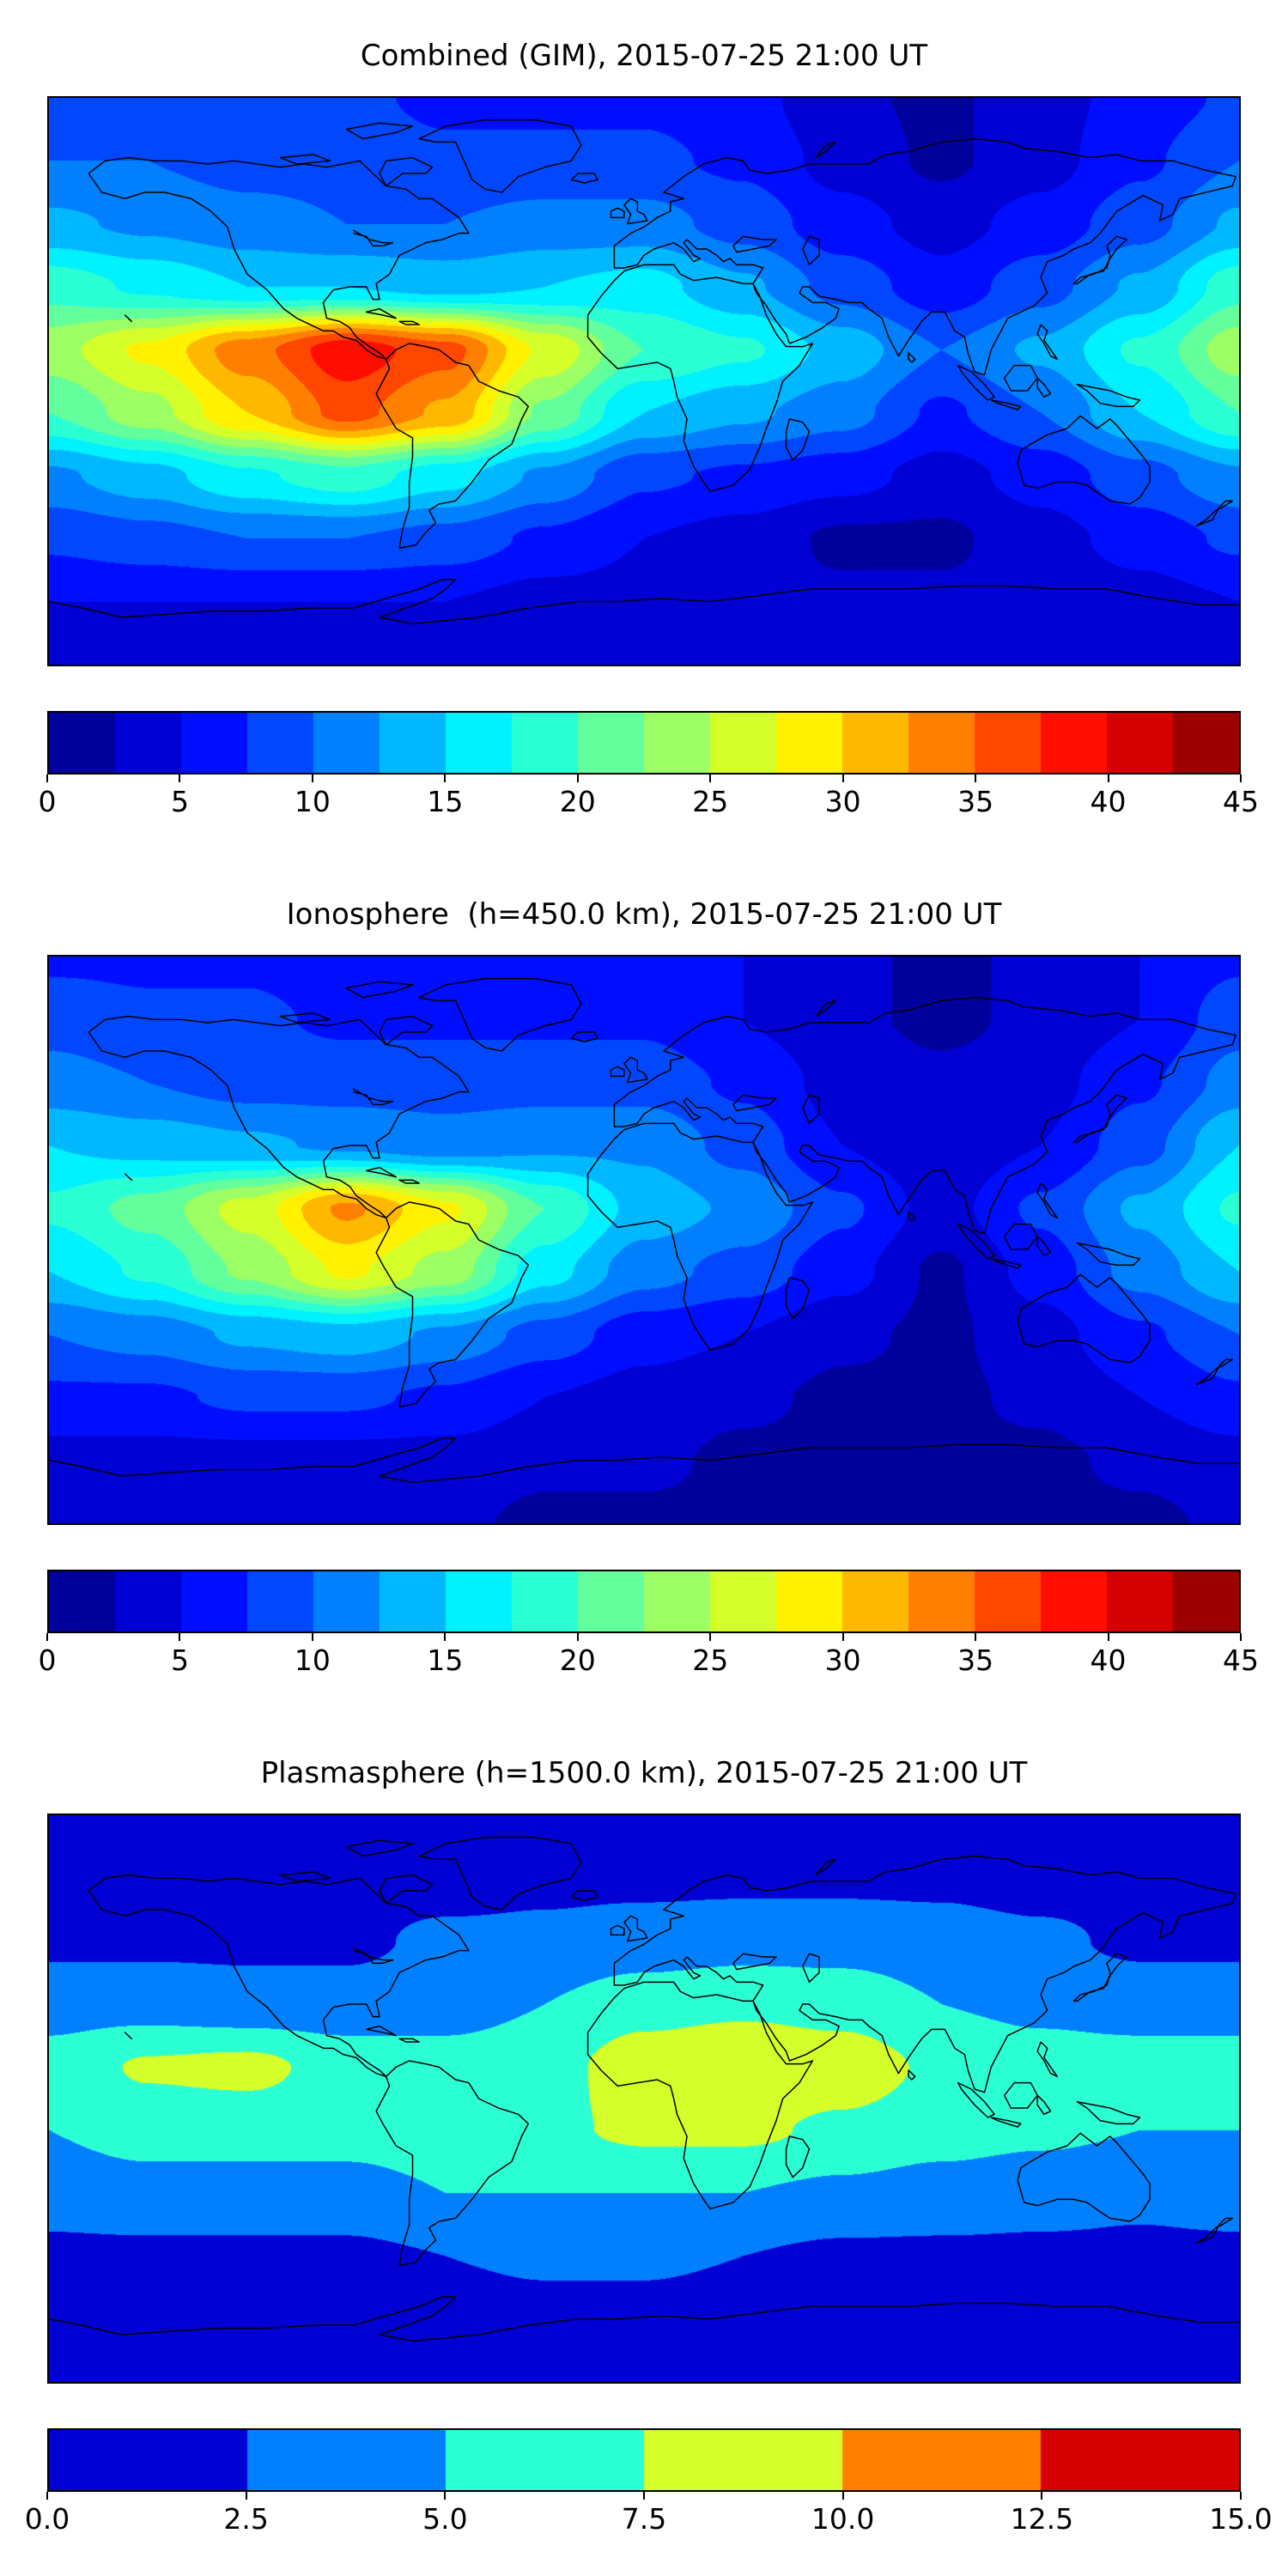 Image resolution: width=1288 pixels, height=2576 pixels. I want to click on colorbar-tick-label: 0.0, so click(47, 2519).